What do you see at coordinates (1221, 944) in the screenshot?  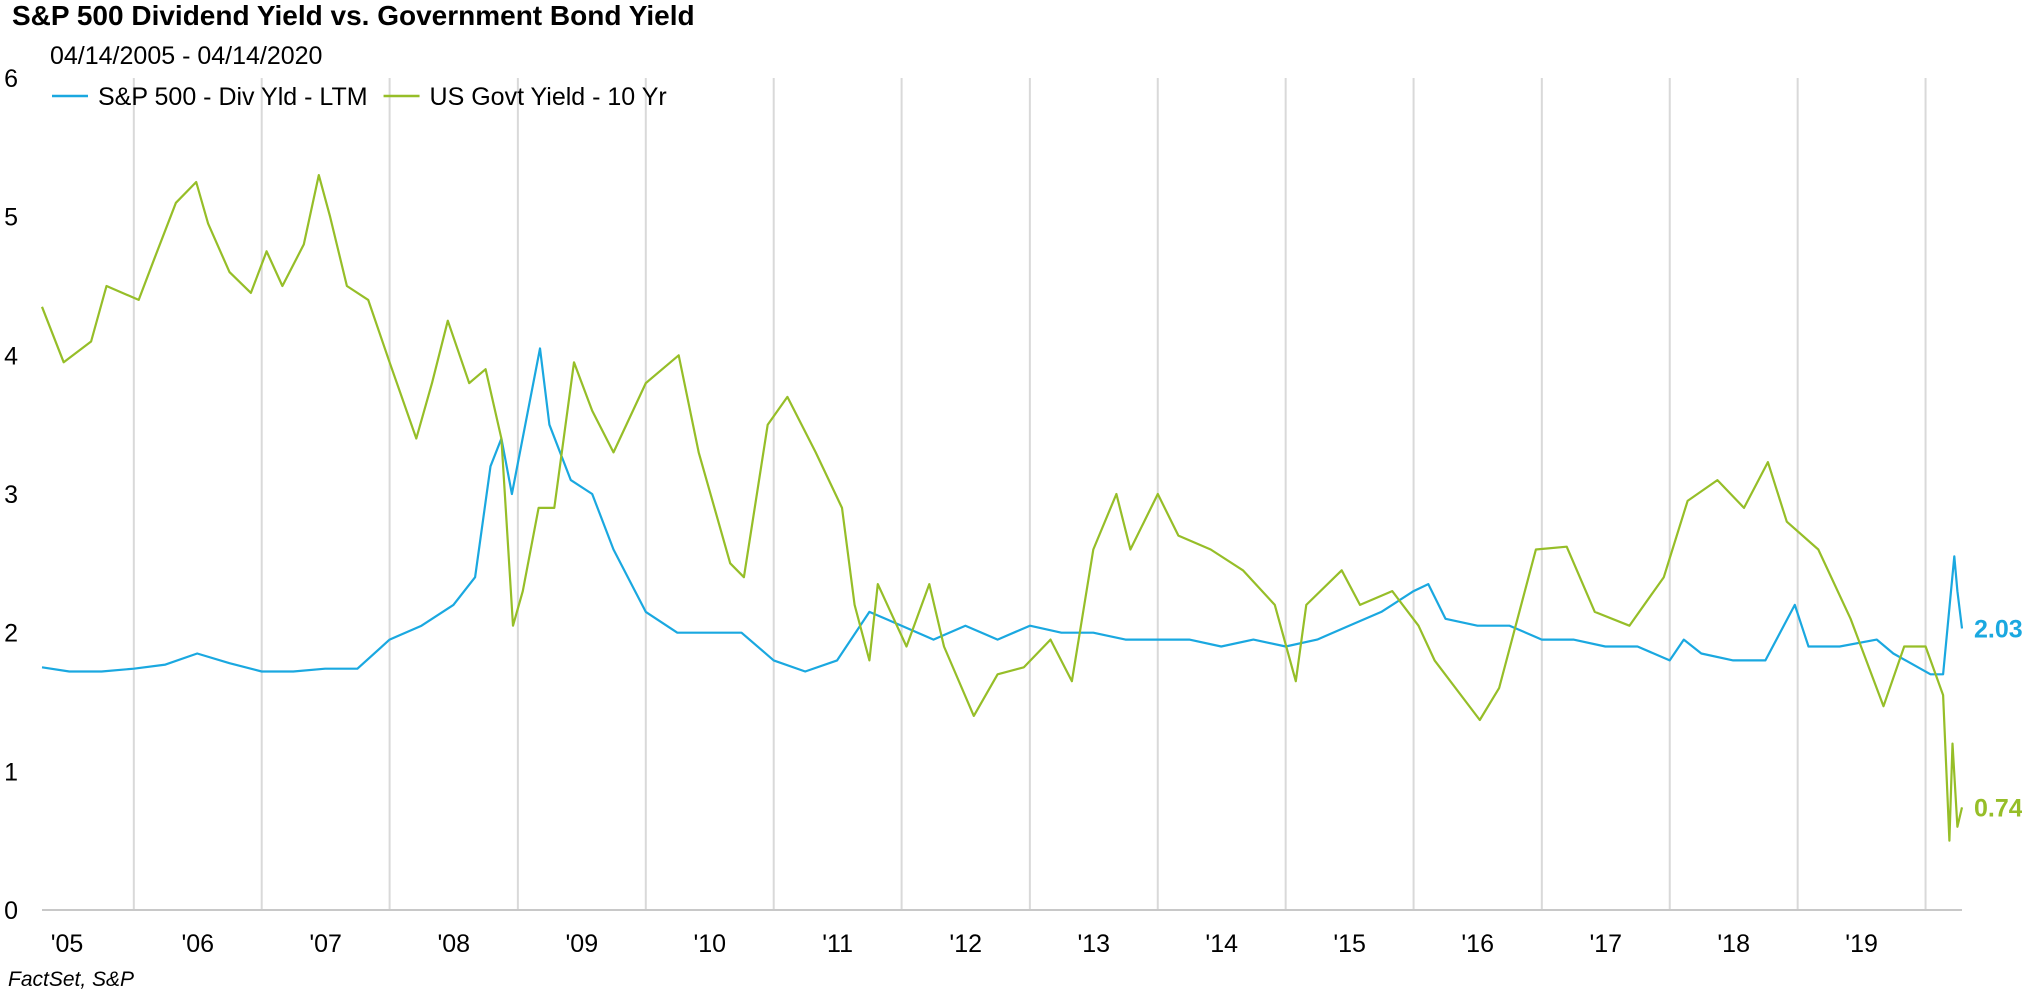 I see `x-tick-label: '14` at bounding box center [1221, 944].